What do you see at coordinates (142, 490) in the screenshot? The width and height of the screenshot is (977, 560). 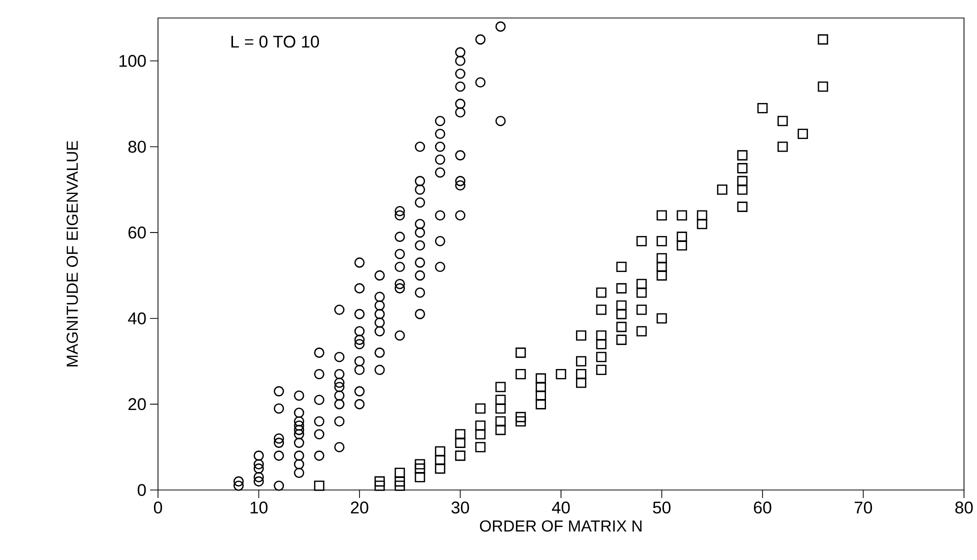 I see `y-tick-label: 0` at bounding box center [142, 490].